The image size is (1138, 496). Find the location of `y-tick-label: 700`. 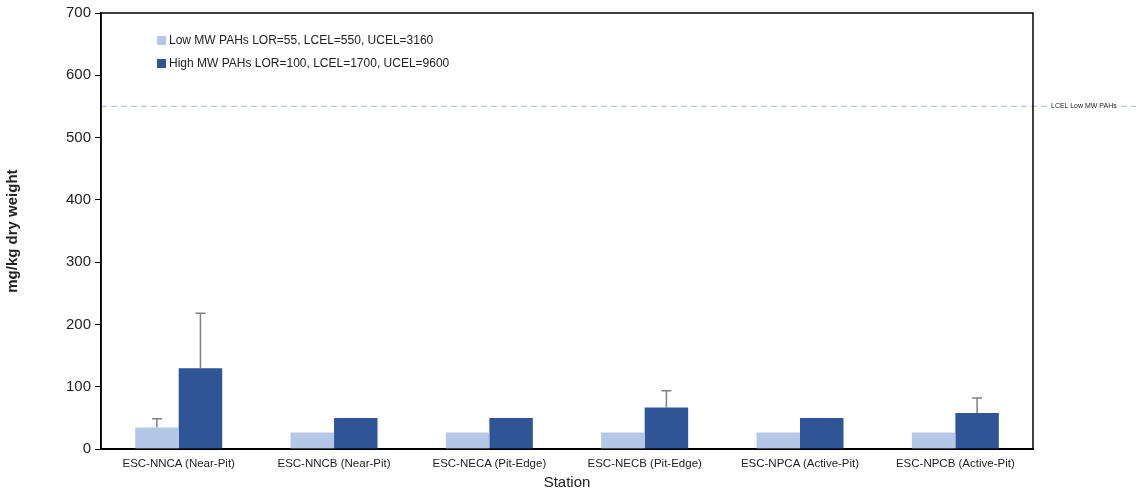

y-tick-label: 700 is located at coordinates (79, 12).